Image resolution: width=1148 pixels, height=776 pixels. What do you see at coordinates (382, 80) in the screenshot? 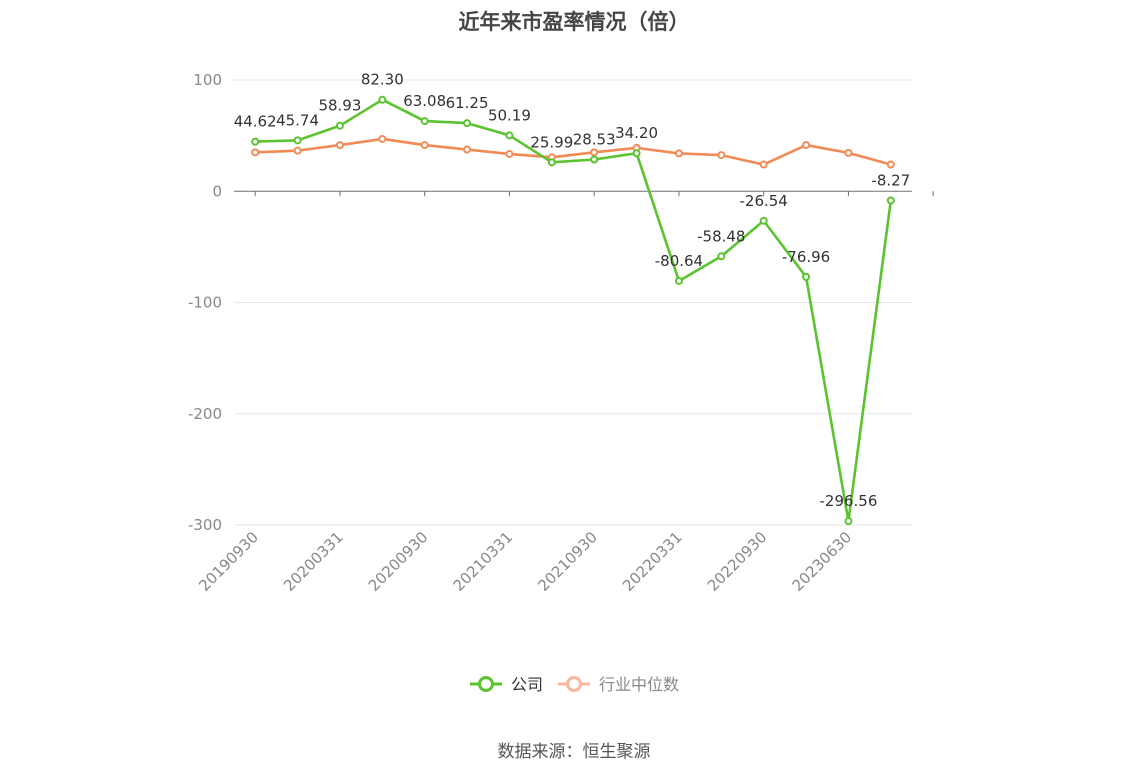
I see `company-data-label: 82.30` at bounding box center [382, 80].